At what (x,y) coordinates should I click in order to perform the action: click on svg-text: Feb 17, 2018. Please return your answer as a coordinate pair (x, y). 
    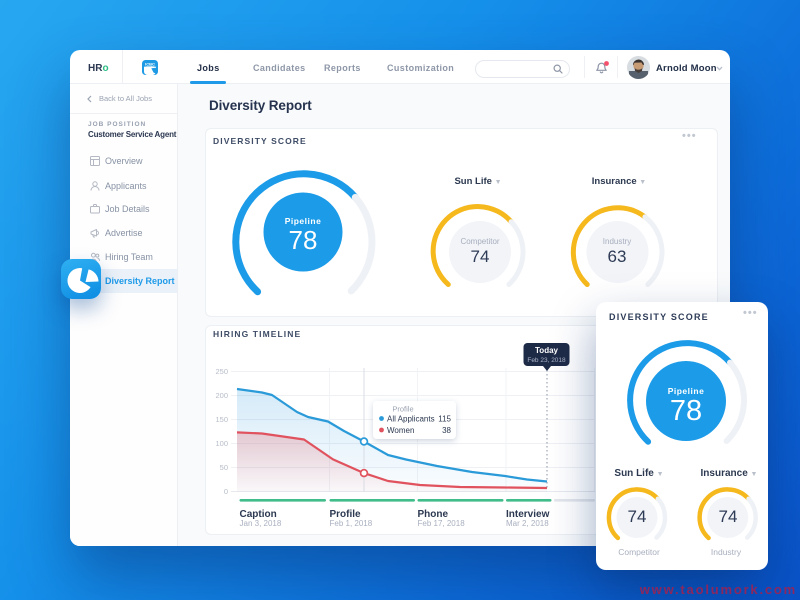
    Looking at the image, I should click on (442, 523).